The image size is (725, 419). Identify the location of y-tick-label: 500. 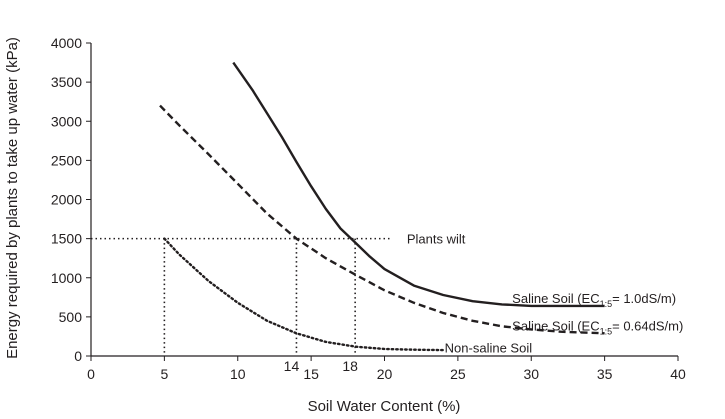
(71, 317).